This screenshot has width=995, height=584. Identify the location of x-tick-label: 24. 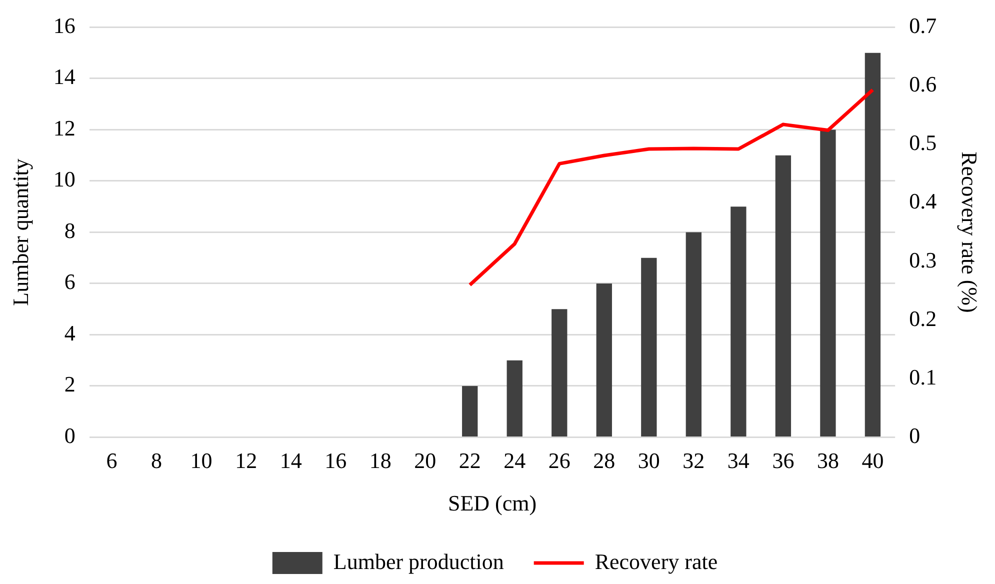
(515, 461).